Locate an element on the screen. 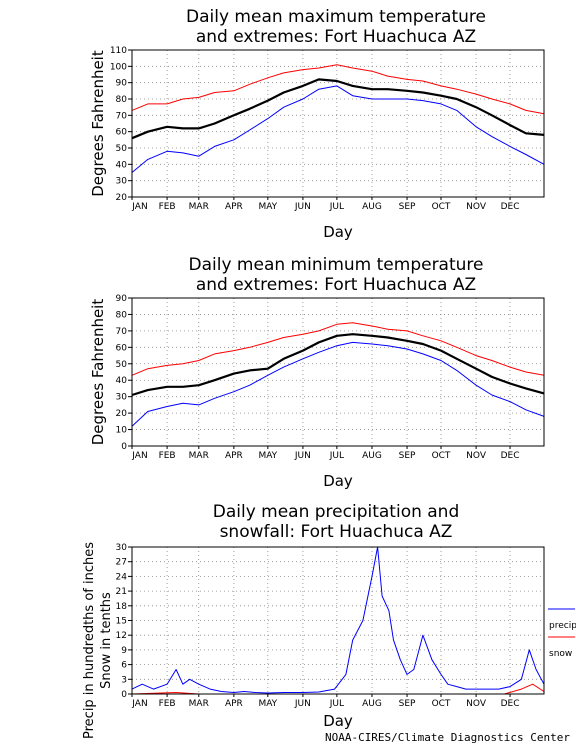 The width and height of the screenshot is (576, 745). y-tick-label: 100 is located at coordinates (118, 67).